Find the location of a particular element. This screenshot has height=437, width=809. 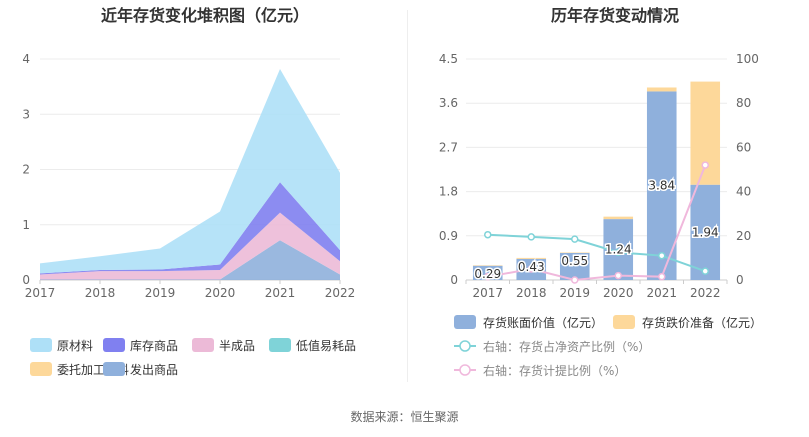

right-x-tick-label: 2017 is located at coordinates (487, 293).